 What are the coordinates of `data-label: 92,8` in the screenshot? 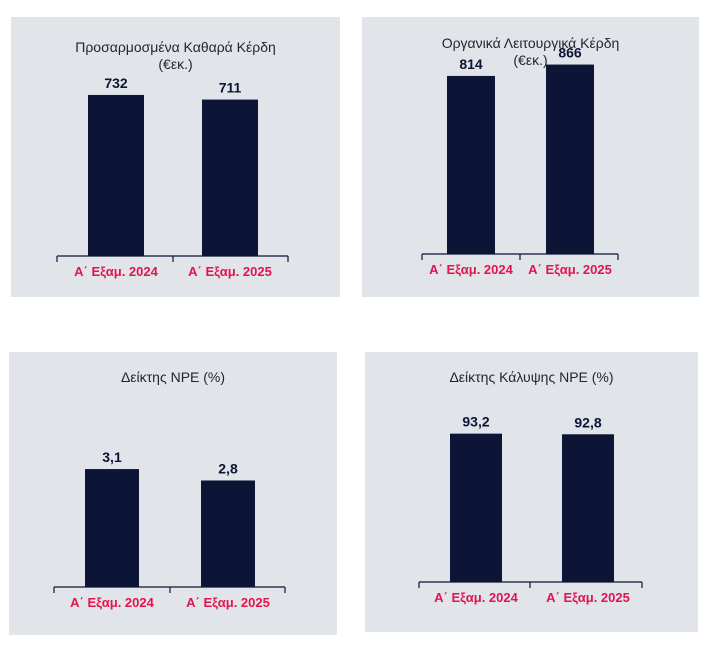 It's located at (587, 422).